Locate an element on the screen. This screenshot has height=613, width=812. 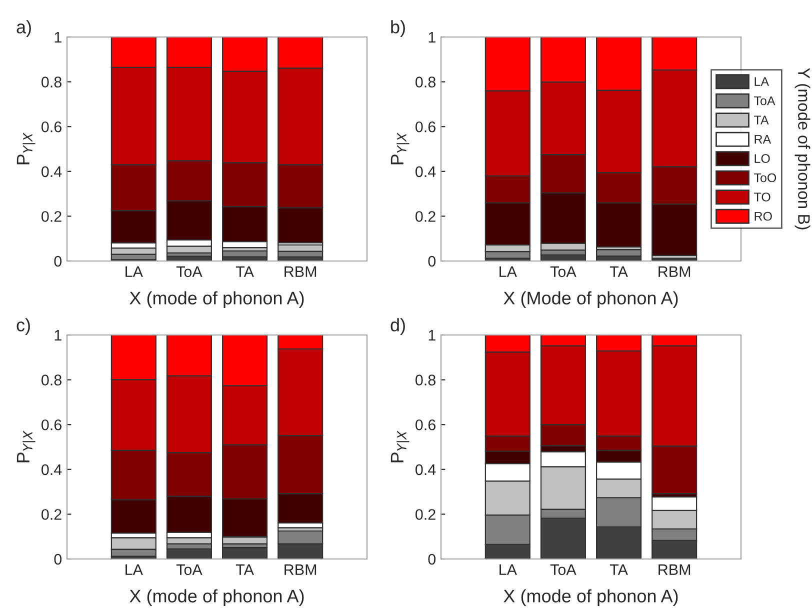
legend-label: TA is located at coordinates (761, 120).